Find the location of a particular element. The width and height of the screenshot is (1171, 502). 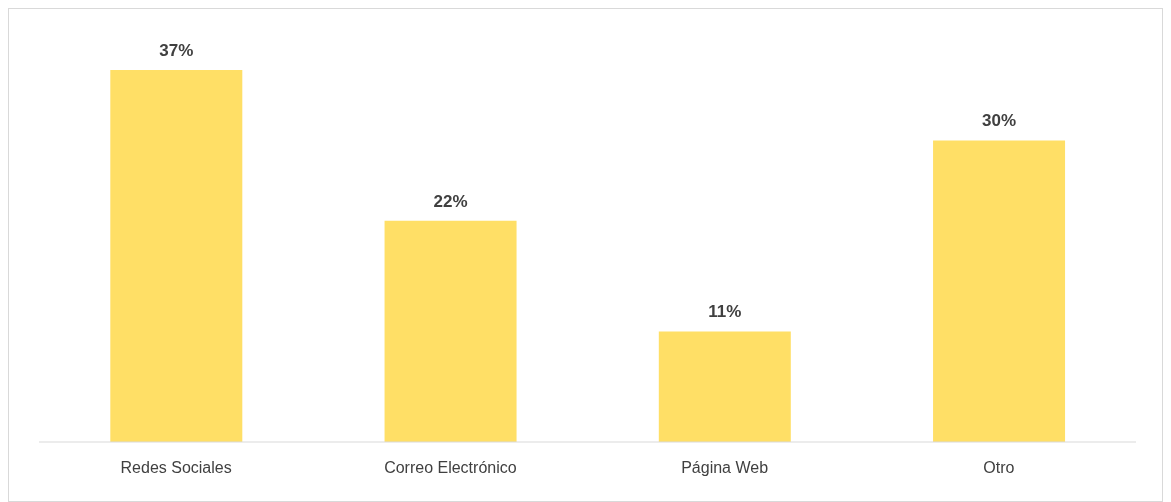

x-tick-label: Correo Electrónico is located at coordinates (450, 468).